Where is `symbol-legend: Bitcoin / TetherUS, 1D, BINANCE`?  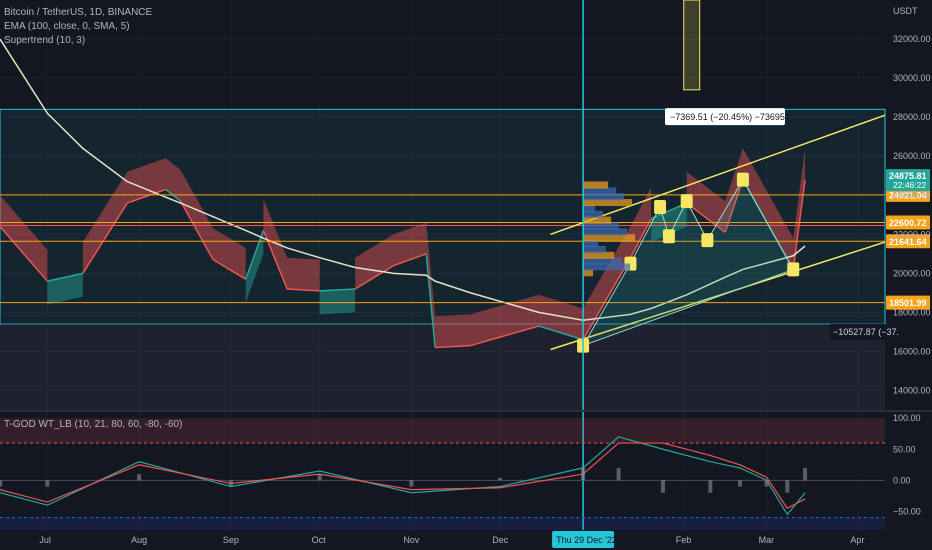 symbol-legend: Bitcoin / TetherUS, 1D, BINANCE is located at coordinates (78, 12).